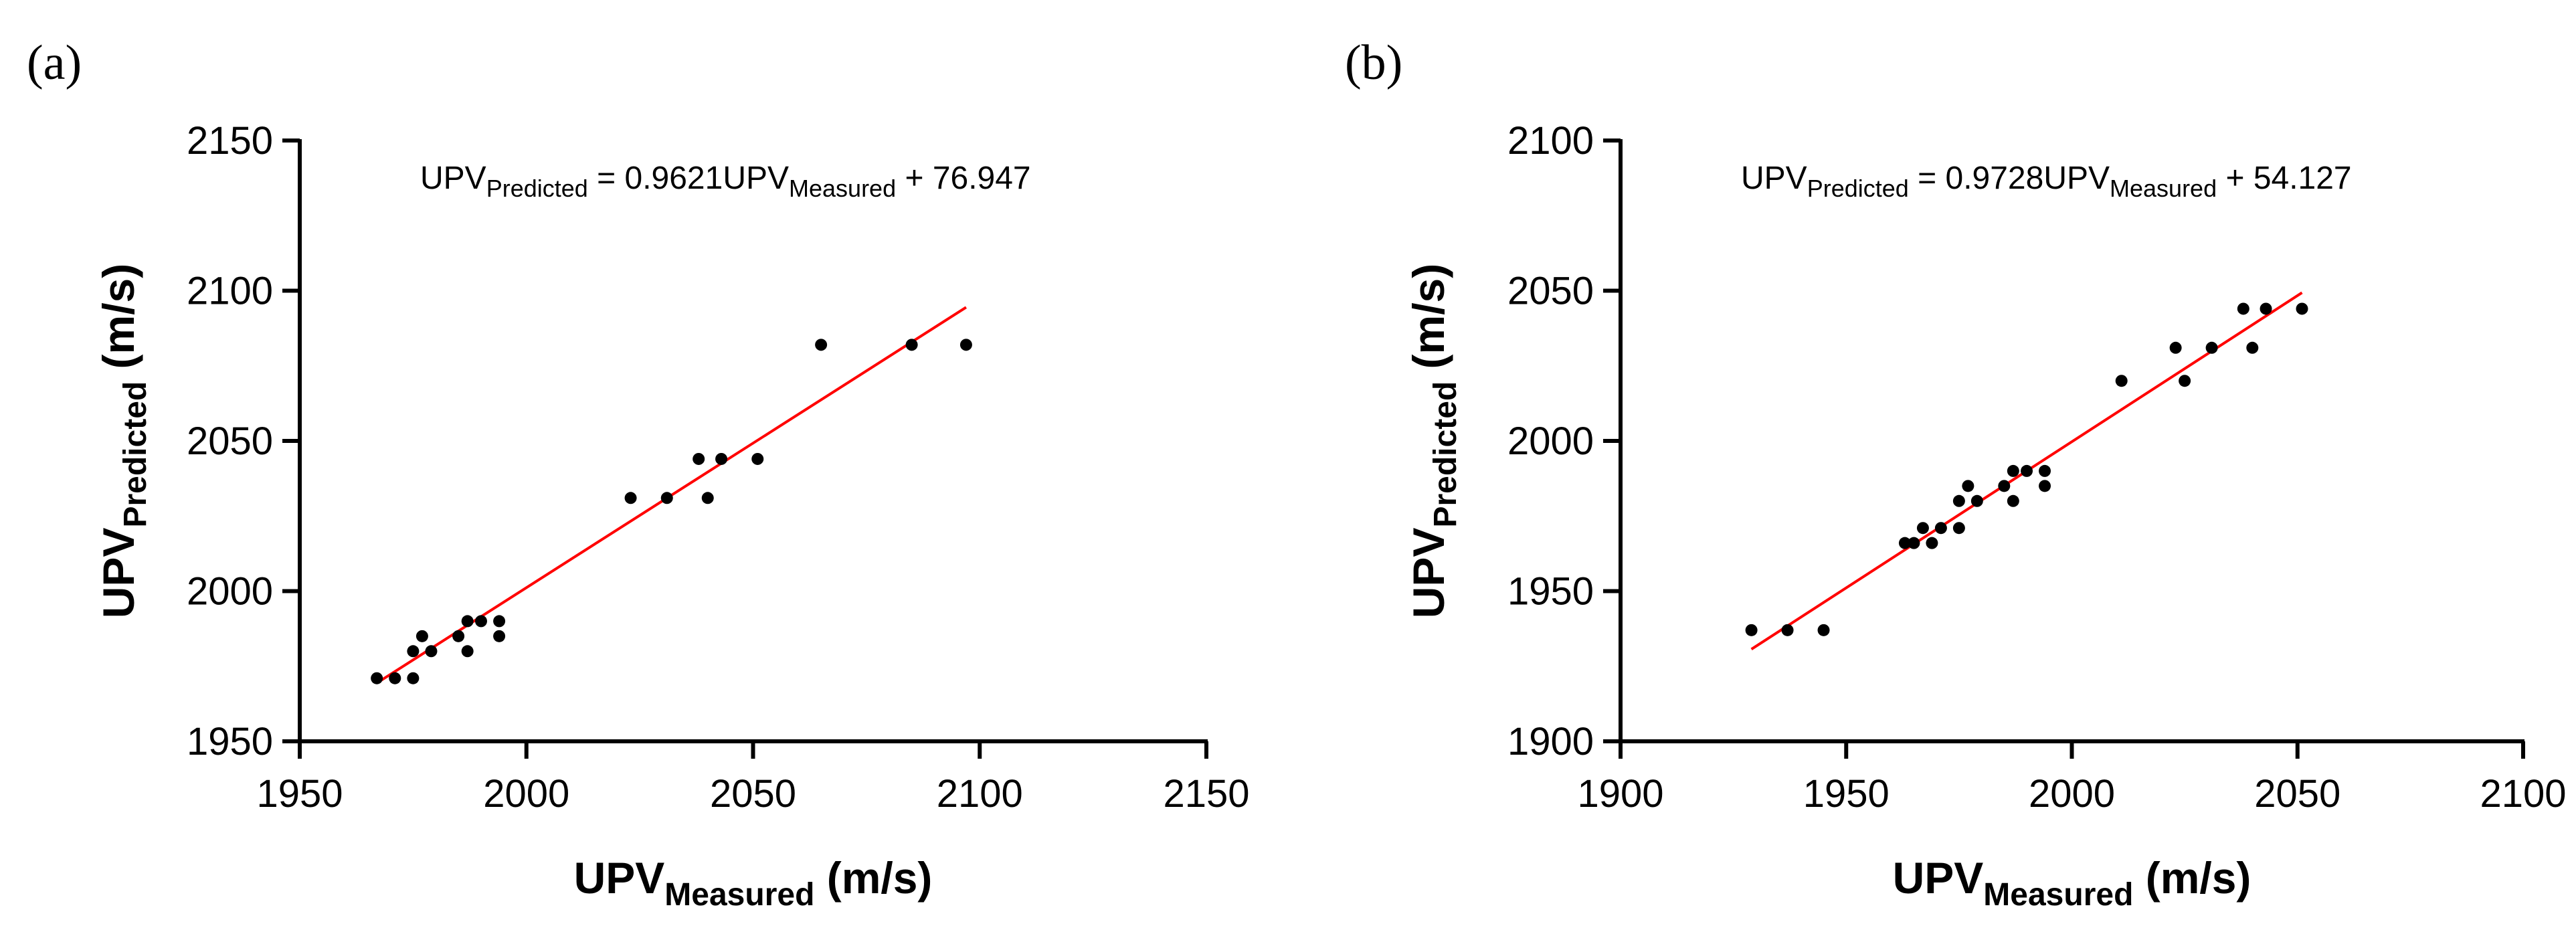 Image resolution: width=2576 pixels, height=932 pixels. I want to click on x-tick-label: 1900, so click(1620, 794).